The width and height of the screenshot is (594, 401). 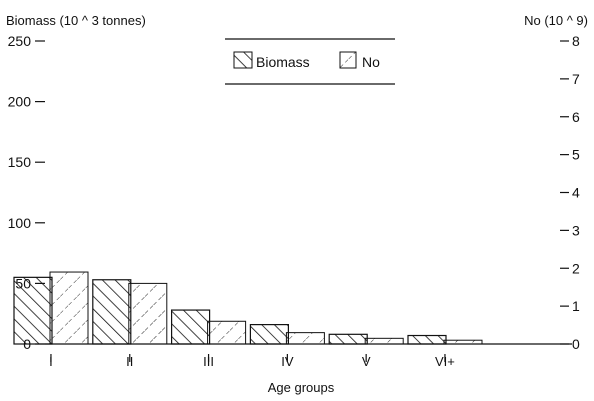 I want to click on left-tick-label: 200, so click(x=20, y=102).